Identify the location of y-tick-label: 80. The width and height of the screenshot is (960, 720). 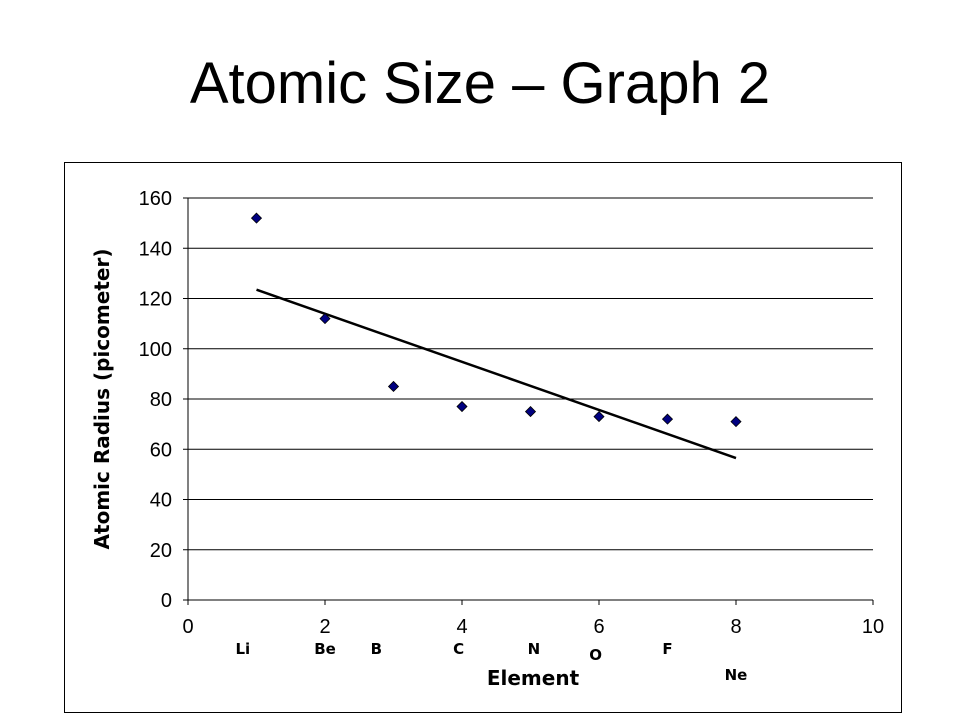
(161, 400).